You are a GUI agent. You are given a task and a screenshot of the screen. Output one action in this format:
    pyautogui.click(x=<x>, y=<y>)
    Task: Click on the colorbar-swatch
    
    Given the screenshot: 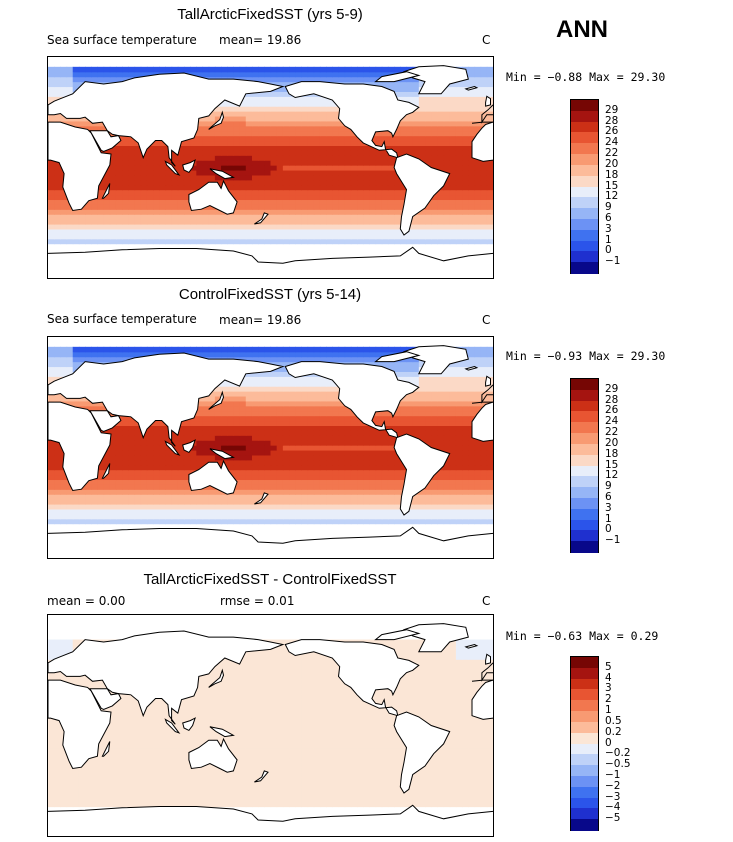 What is the action you would take?
    pyautogui.click(x=584, y=235)
    